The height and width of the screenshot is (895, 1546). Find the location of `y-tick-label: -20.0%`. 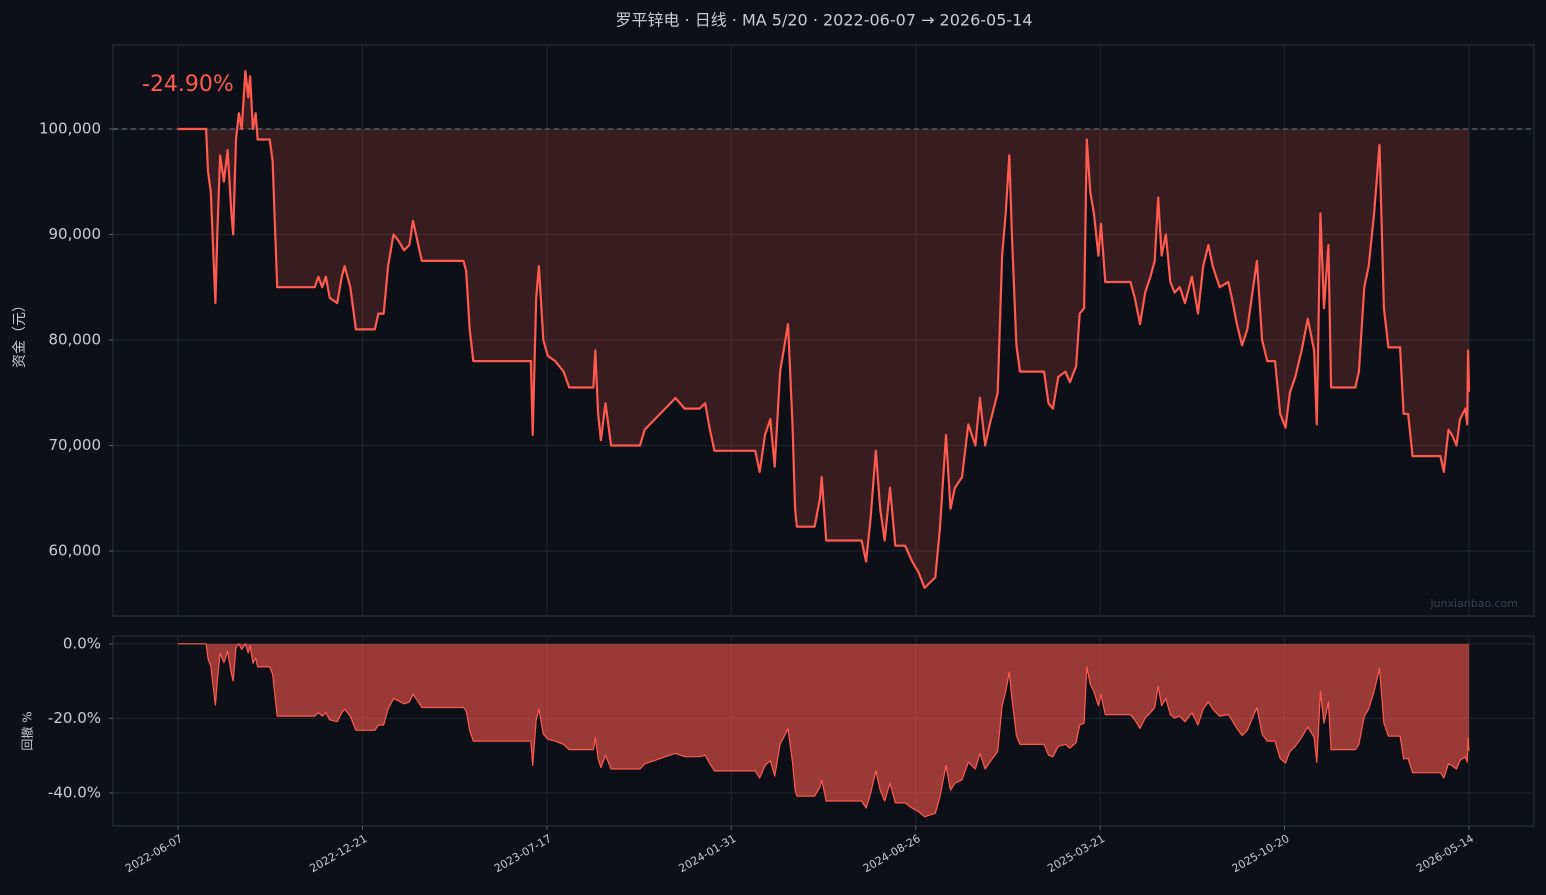

y-tick-label: -20.0% is located at coordinates (74, 718).